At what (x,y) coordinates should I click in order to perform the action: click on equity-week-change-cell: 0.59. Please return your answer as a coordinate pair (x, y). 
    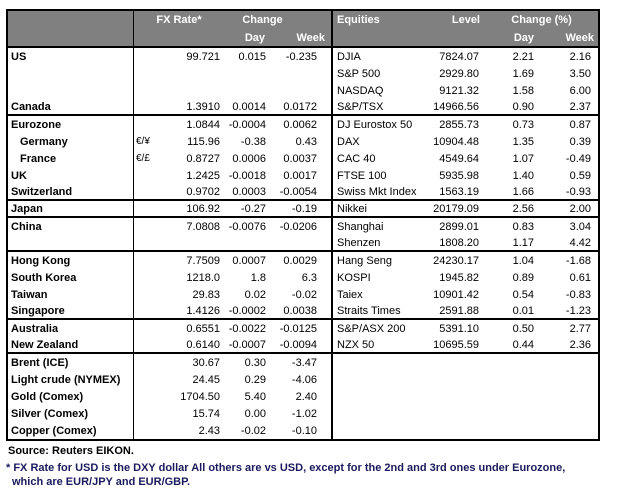
    Looking at the image, I should click on (580, 175).